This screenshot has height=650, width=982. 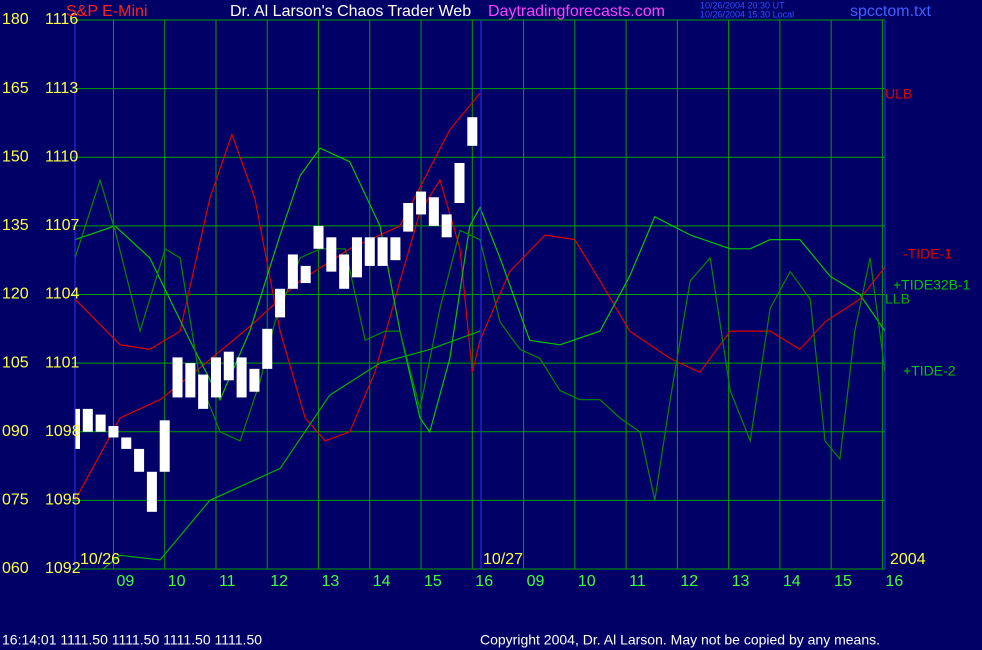 What do you see at coordinates (291, 449) in the screenshot?
I see `series-line` at bounding box center [291, 449].